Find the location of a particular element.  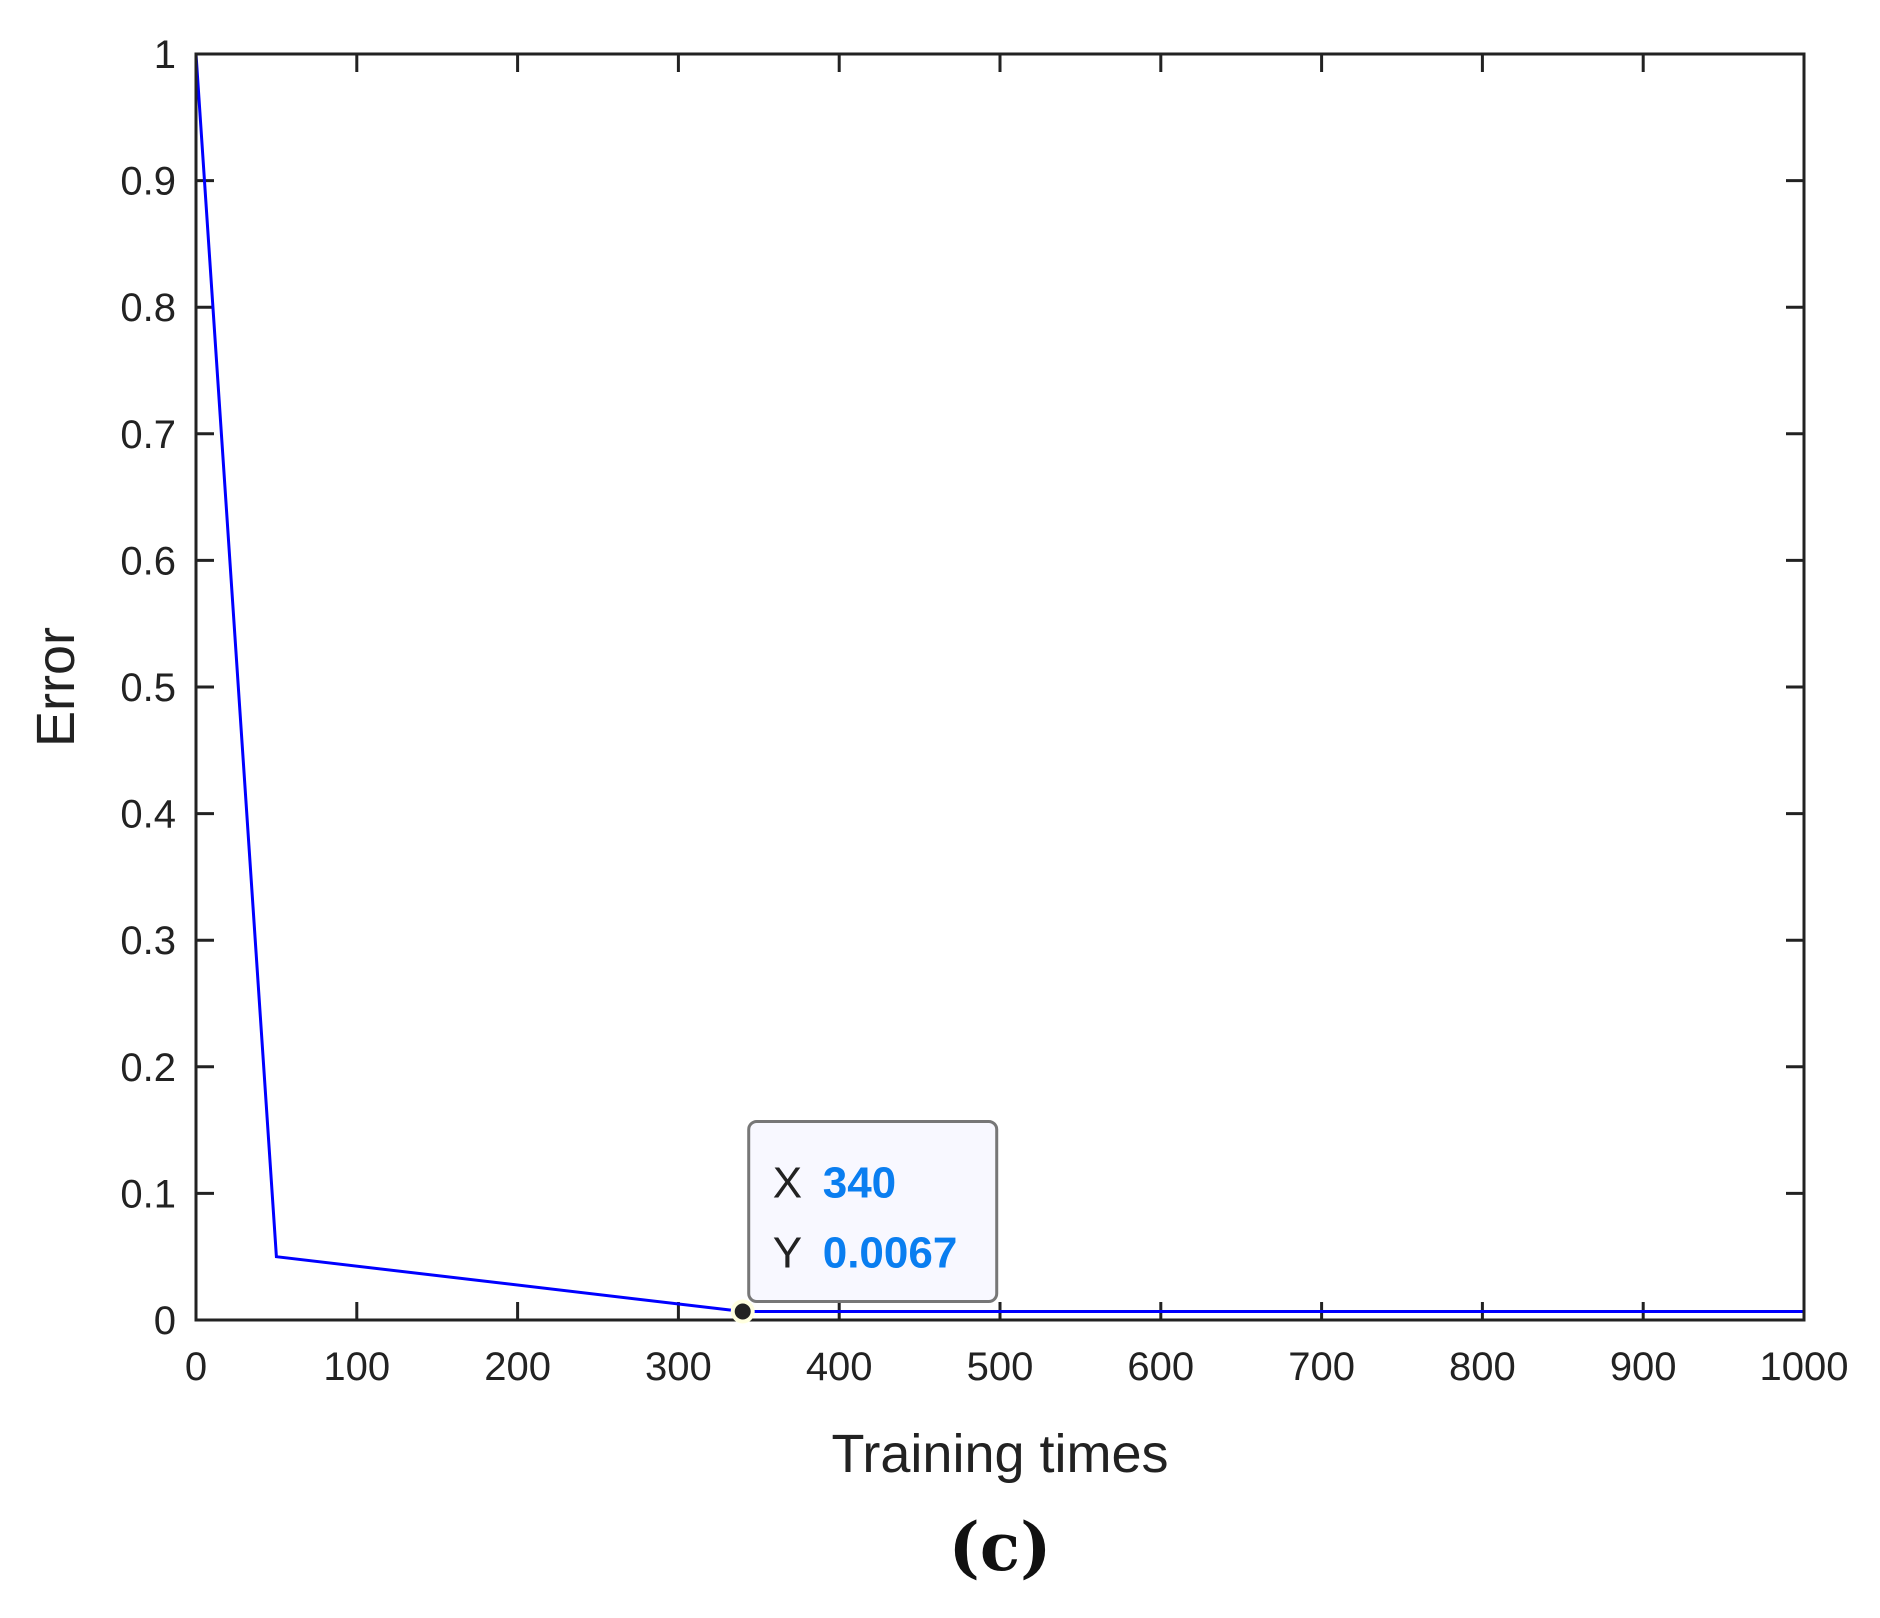

x-tick-label-0: 0 is located at coordinates (196, 1367).